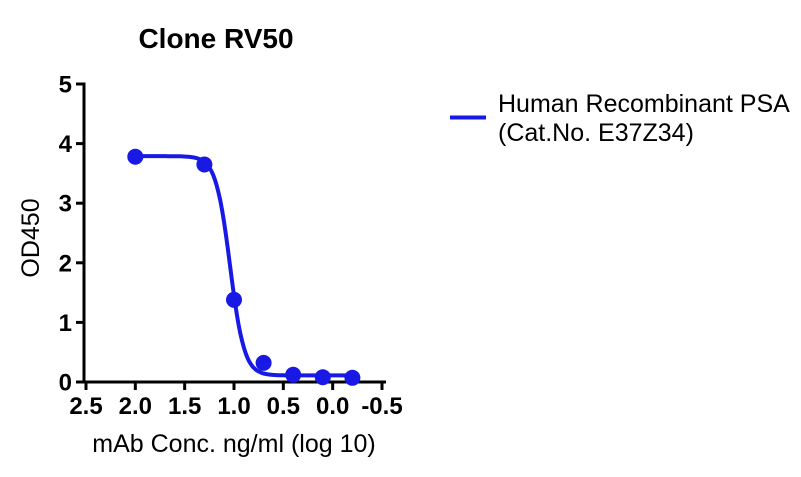 The image size is (801, 477). What do you see at coordinates (283, 406) in the screenshot?
I see `x-tick-label: 0.5` at bounding box center [283, 406].